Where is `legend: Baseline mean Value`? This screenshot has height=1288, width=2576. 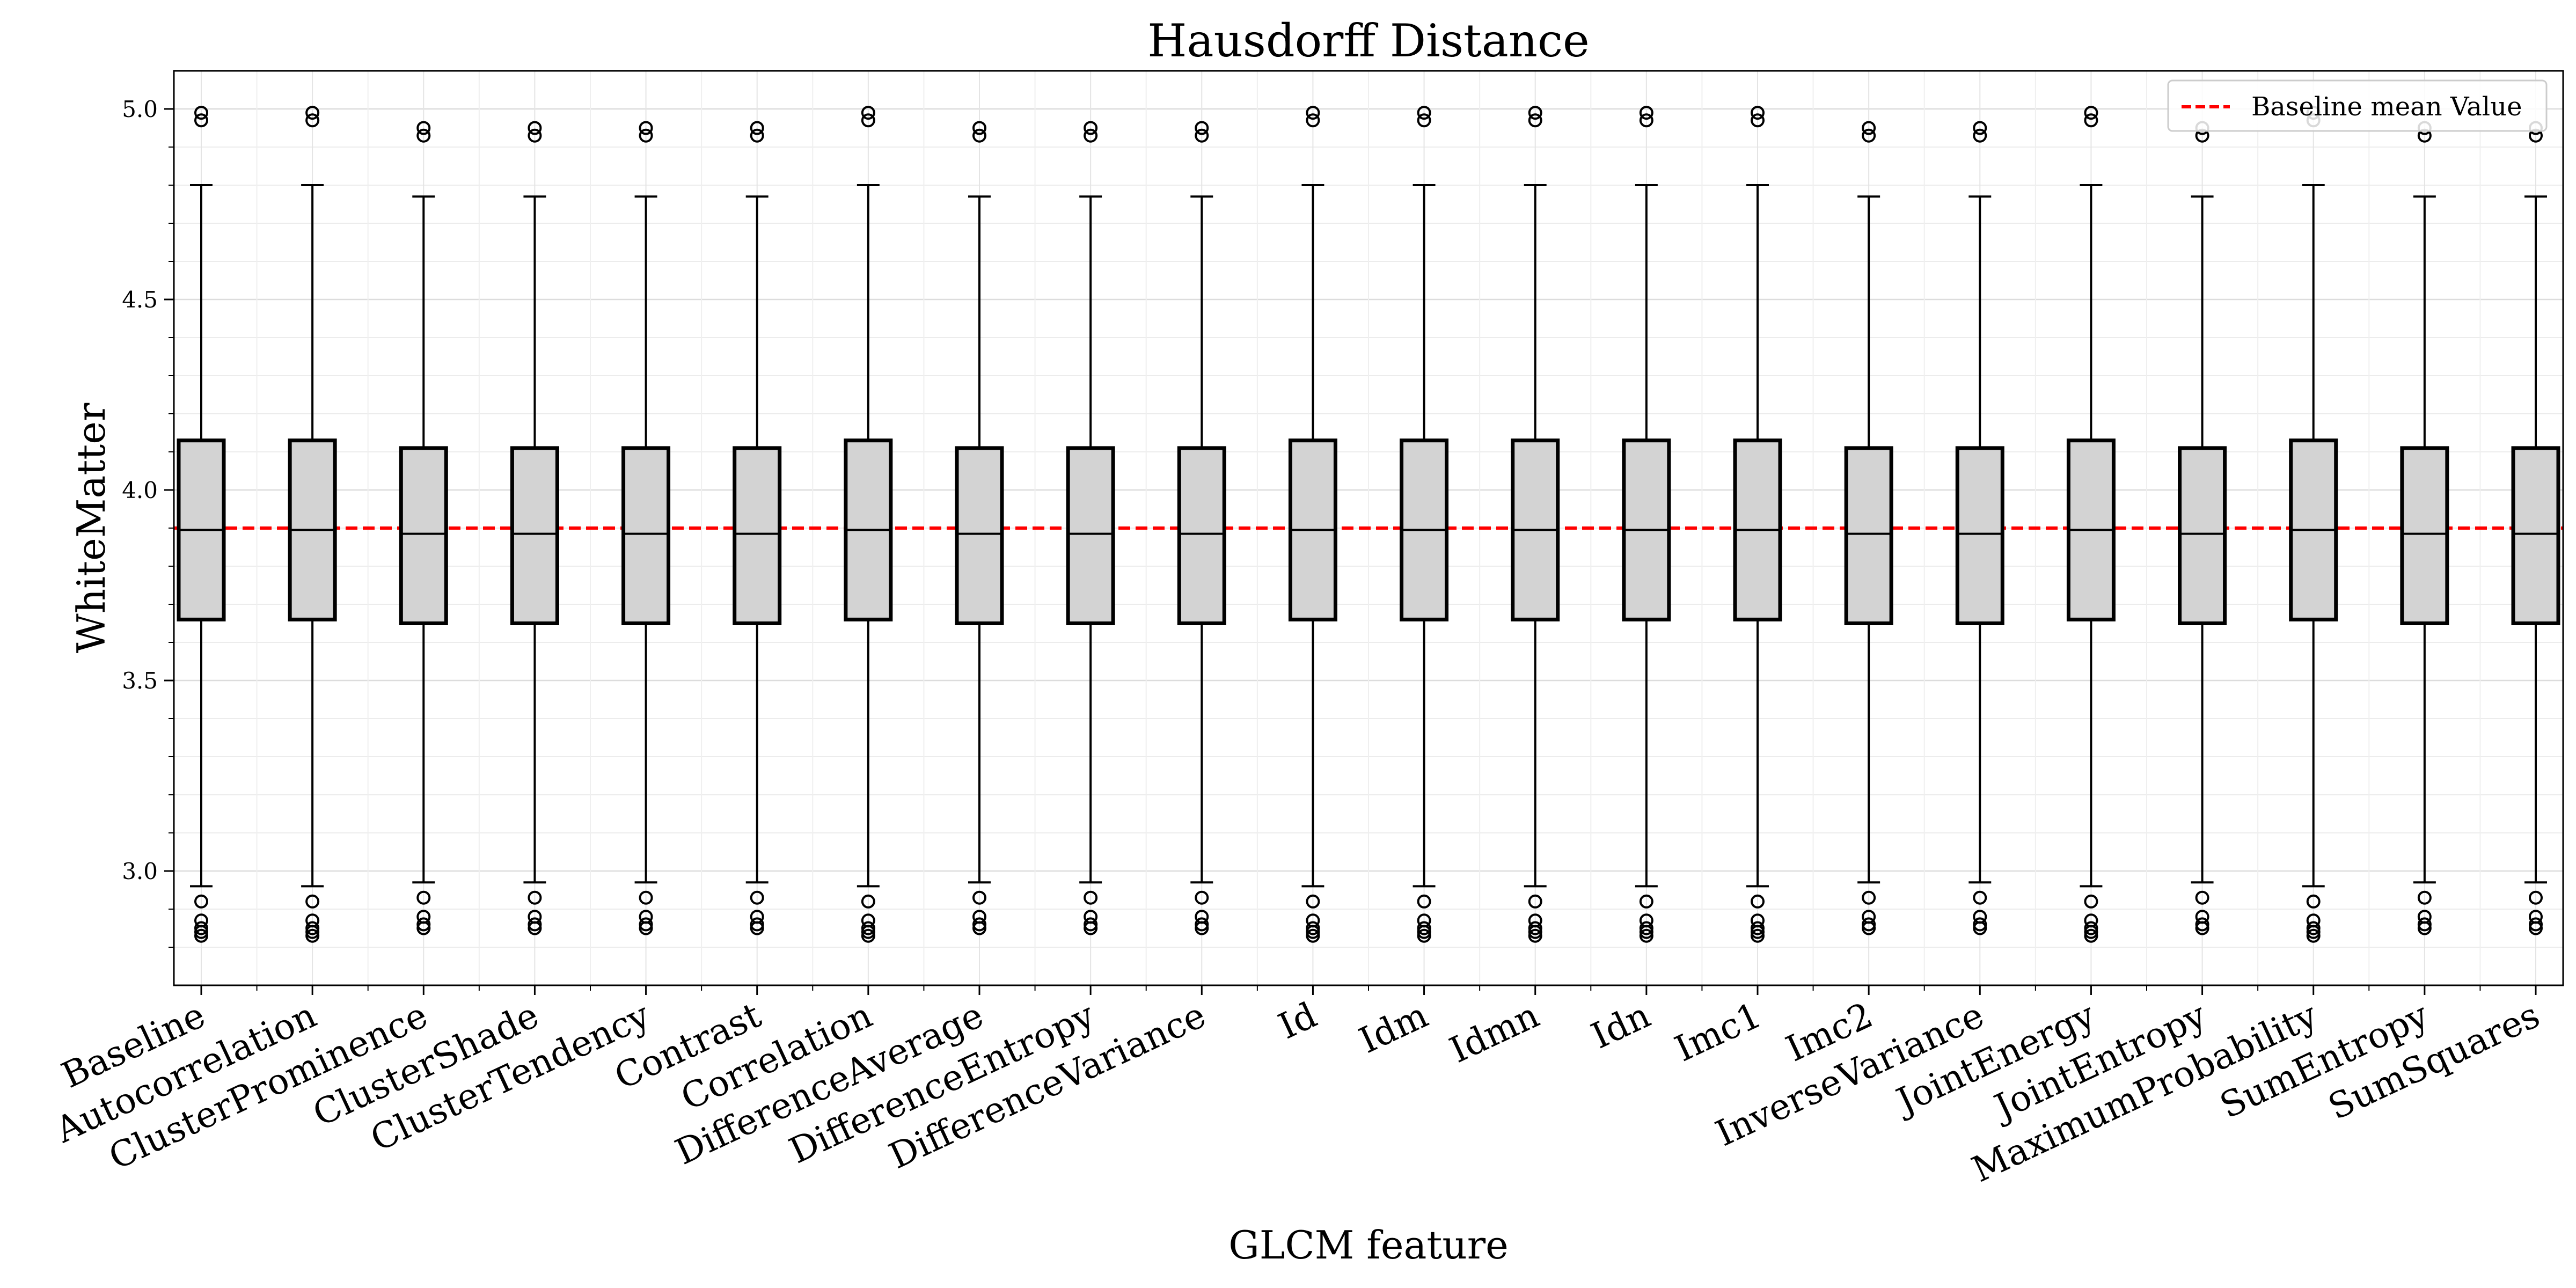 legend: Baseline mean Value is located at coordinates (2357, 105).